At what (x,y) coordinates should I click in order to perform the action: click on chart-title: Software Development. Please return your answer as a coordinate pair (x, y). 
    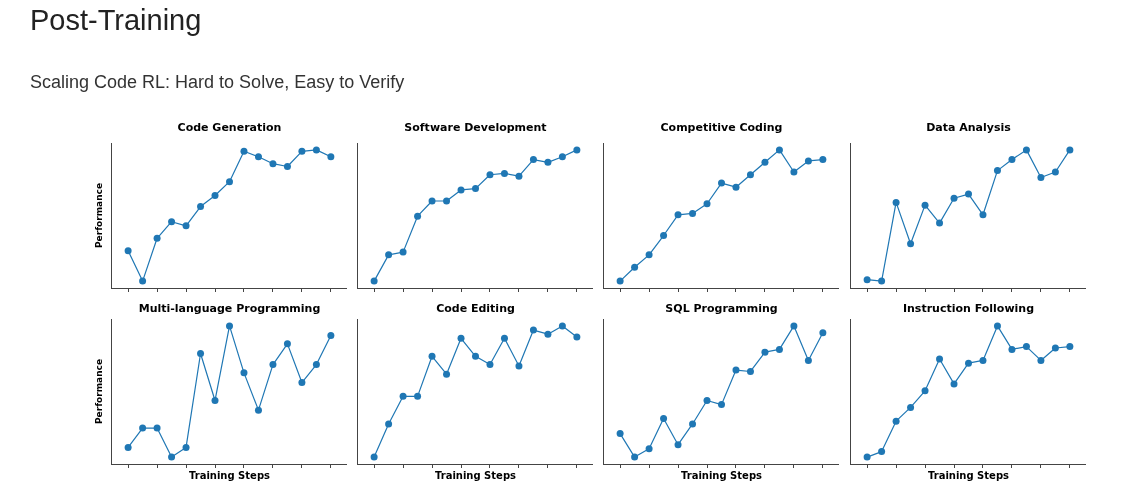
    Looking at the image, I should click on (475, 127).